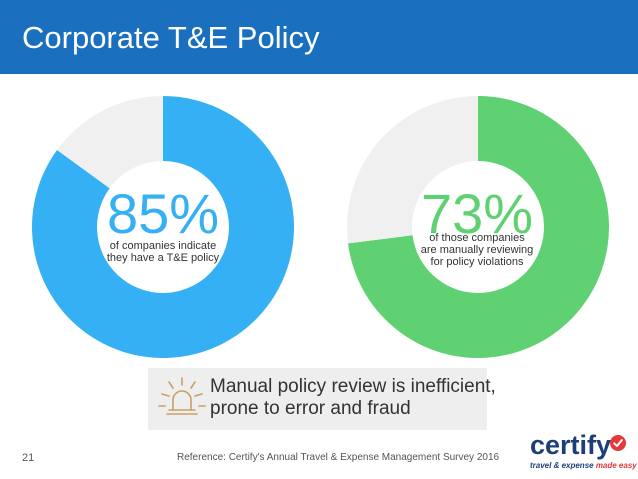  I want to click on callout-line-2: prone to error and fraud, so click(310, 408).